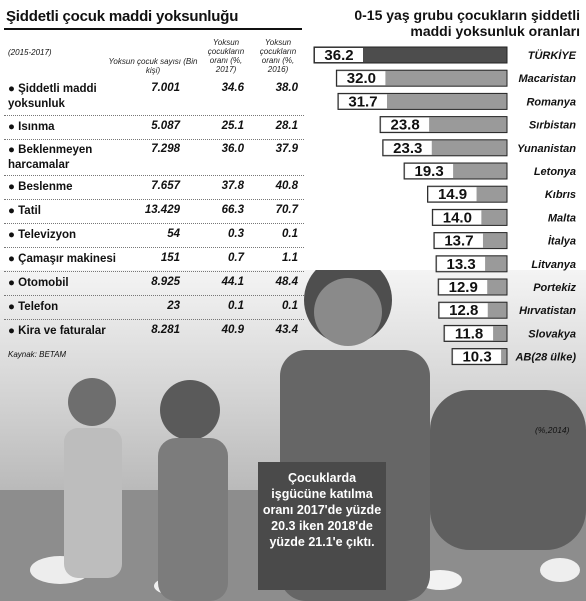 This screenshot has width=586, height=601. I want to click on row-value-rate2016: 1.1, so click(290, 258).